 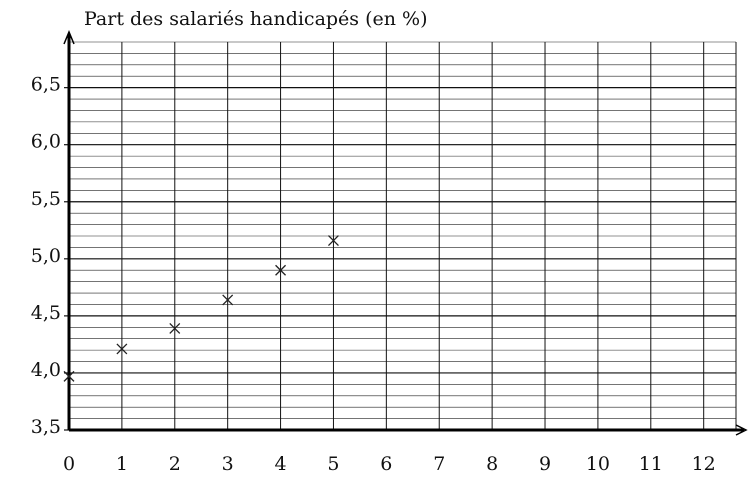 What do you see at coordinates (741, 430) in the screenshot?
I see `x-axis-arrow` at bounding box center [741, 430].